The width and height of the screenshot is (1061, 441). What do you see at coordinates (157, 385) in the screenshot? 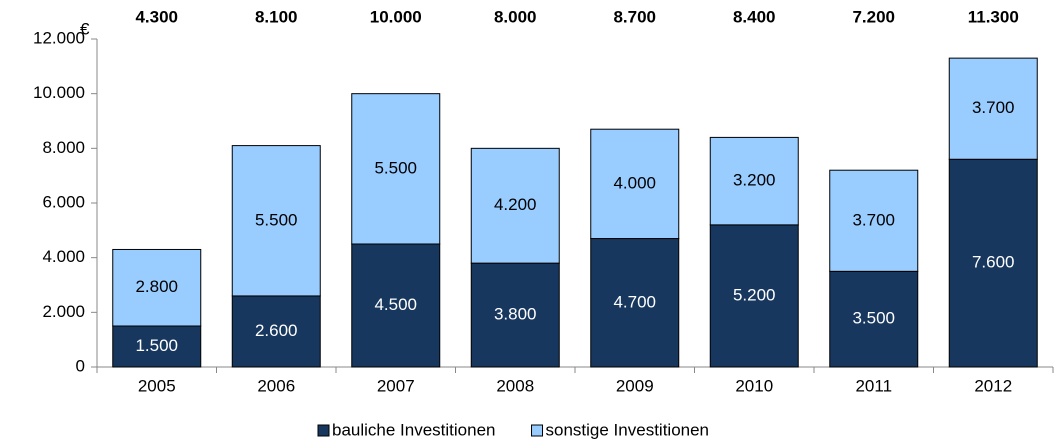
I see `x-tick-label: 2005` at bounding box center [157, 385].